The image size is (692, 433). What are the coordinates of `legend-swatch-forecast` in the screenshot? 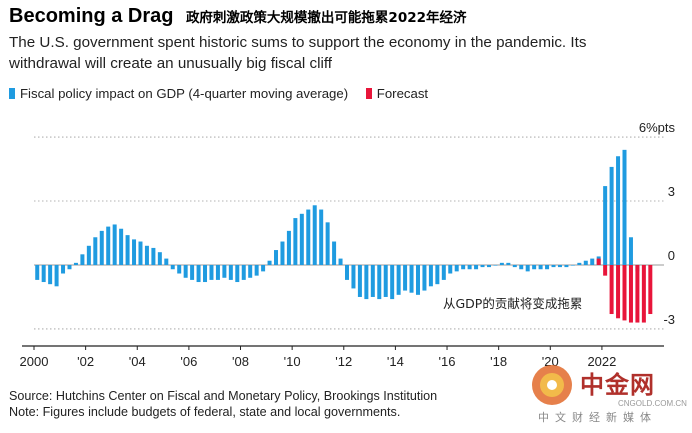 It's located at (368, 93).